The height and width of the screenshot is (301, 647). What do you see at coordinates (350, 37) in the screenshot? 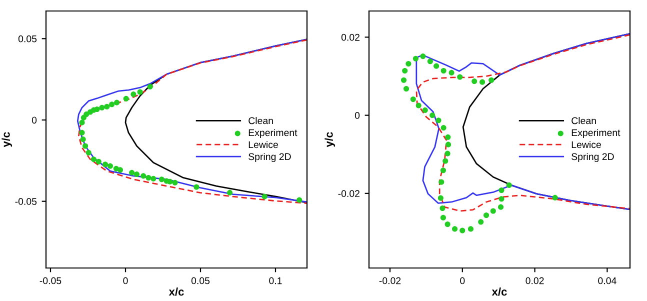
I see `y-tick-label: 0.02` at bounding box center [350, 37].